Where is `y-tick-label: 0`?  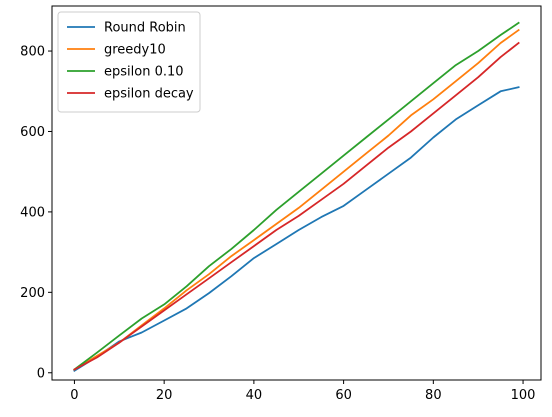
y-tick-label: 0 is located at coordinates (41, 373).